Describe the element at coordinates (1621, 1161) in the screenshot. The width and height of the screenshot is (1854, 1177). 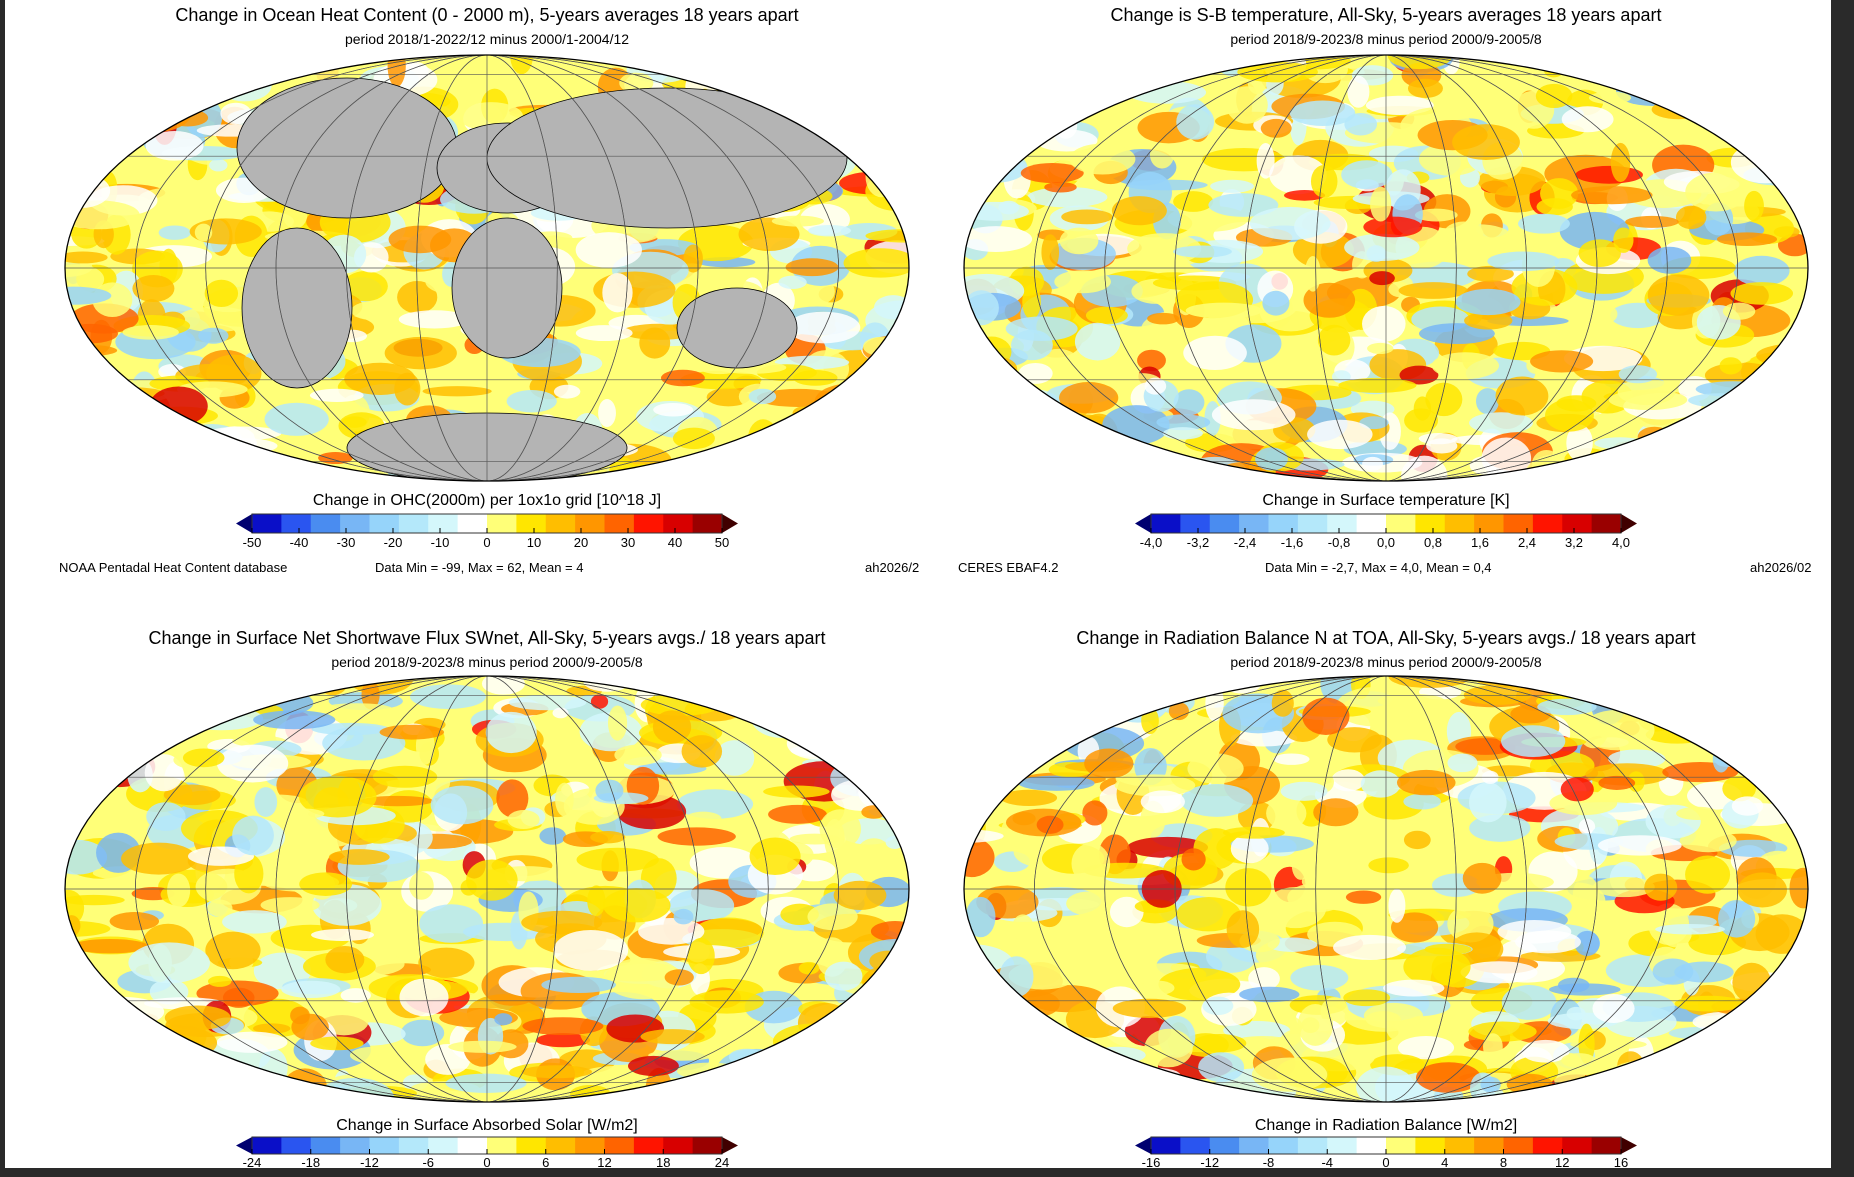
I see `colorbar-tick-label: 16` at that location.